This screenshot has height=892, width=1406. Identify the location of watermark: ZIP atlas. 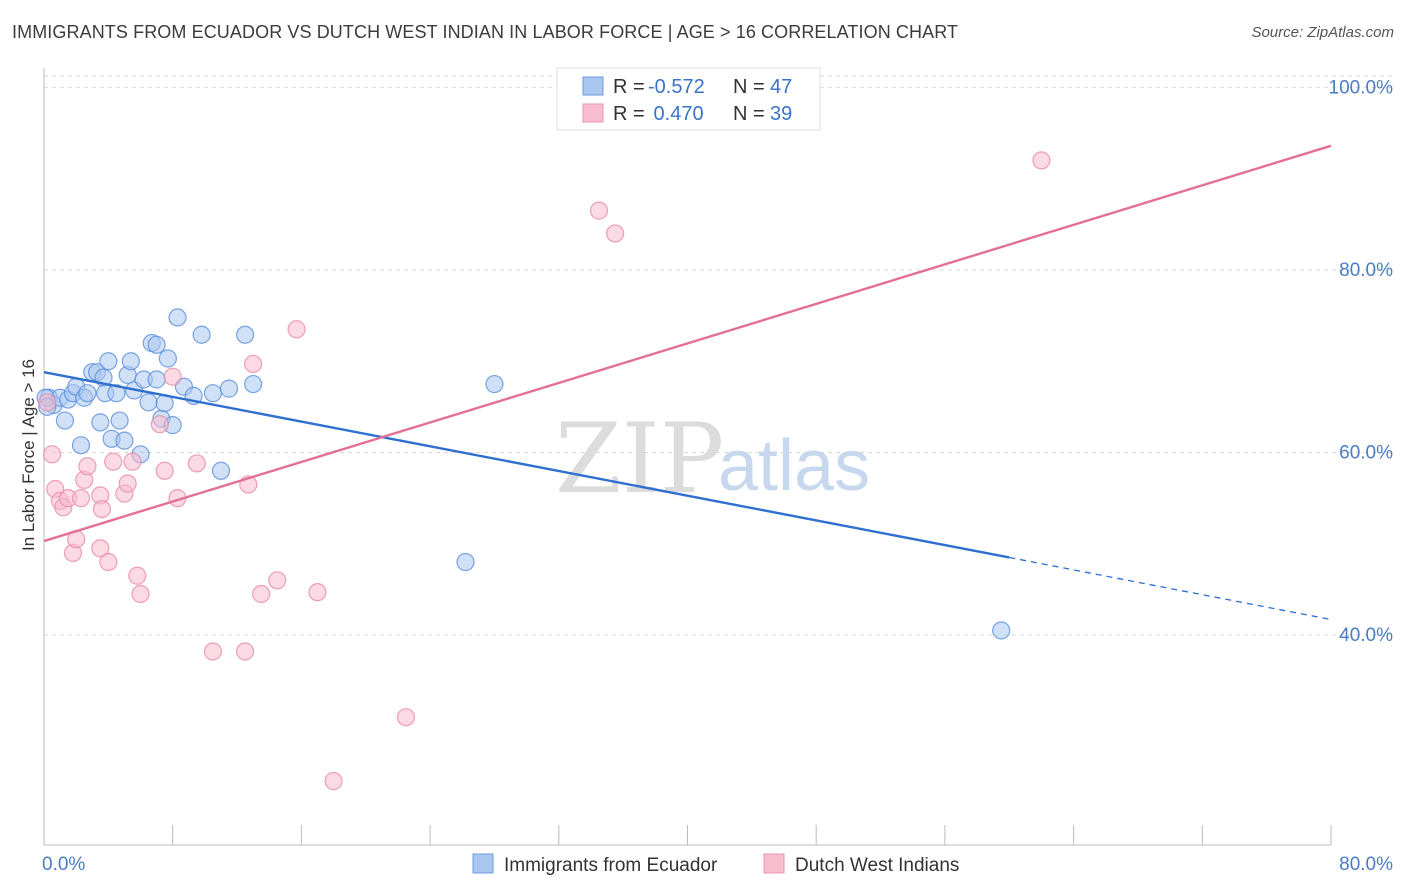
(712, 459).